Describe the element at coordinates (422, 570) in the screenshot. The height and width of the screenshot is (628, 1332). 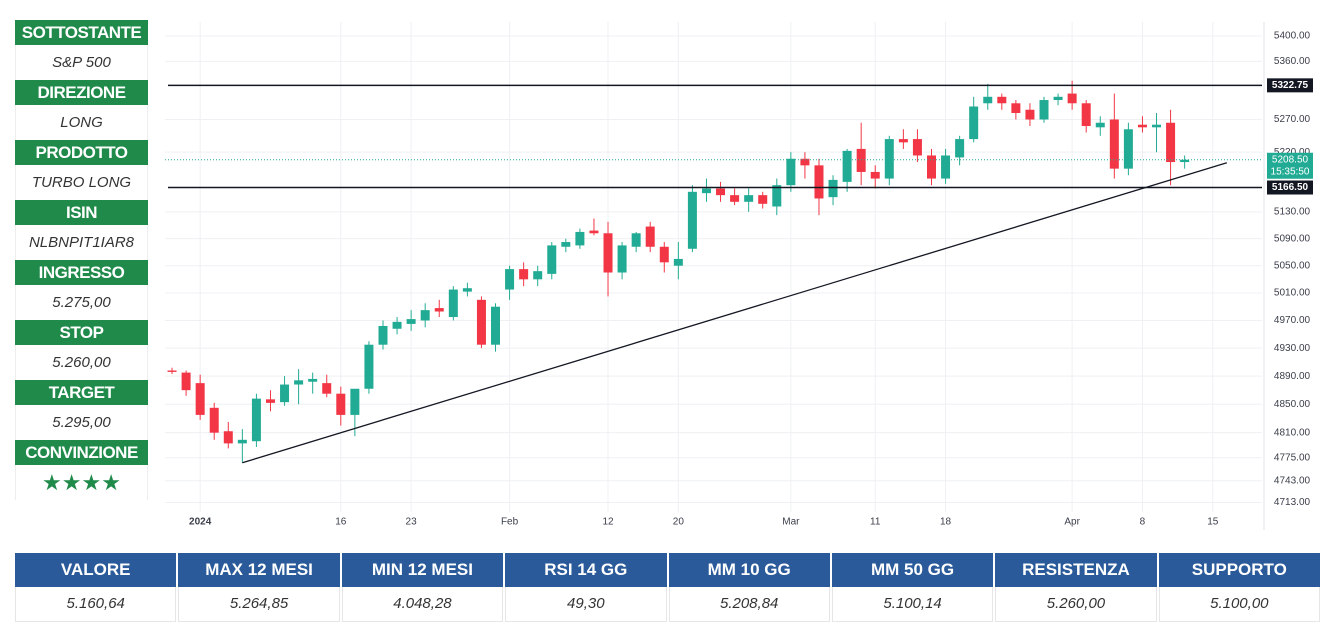
I see `table-header: MIN 12 MESI` at that location.